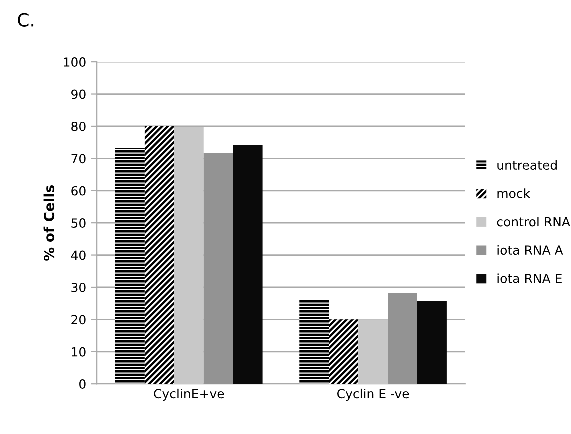  Describe the element at coordinates (514, 193) in the screenshot. I see `legend-label: mock` at that location.